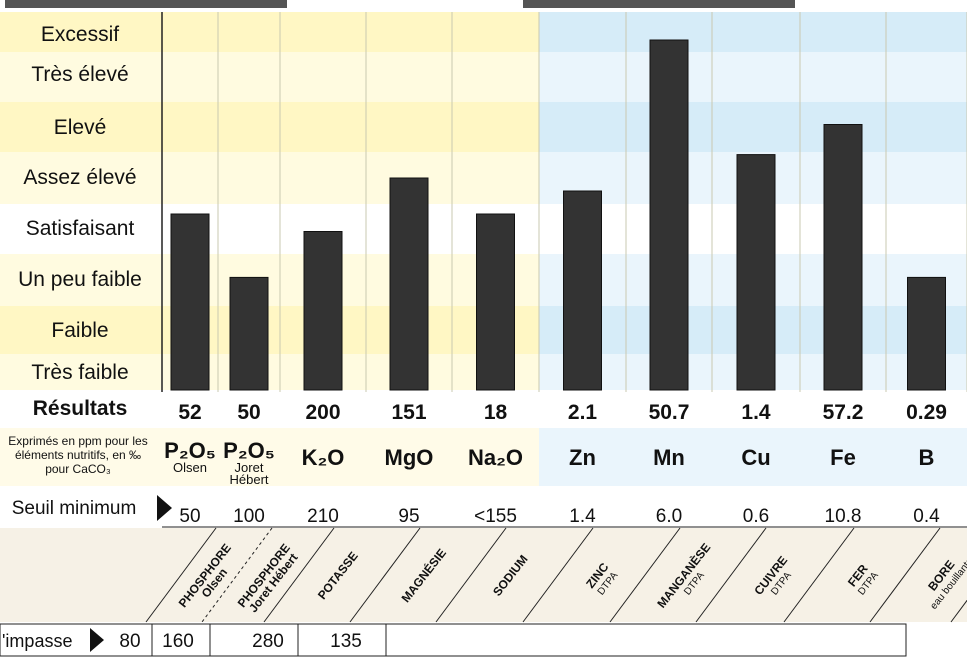 Image resolution: width=967 pixels, height=661 pixels. What do you see at coordinates (79, 372) in the screenshot?
I see `level-label: Très faible` at bounding box center [79, 372].